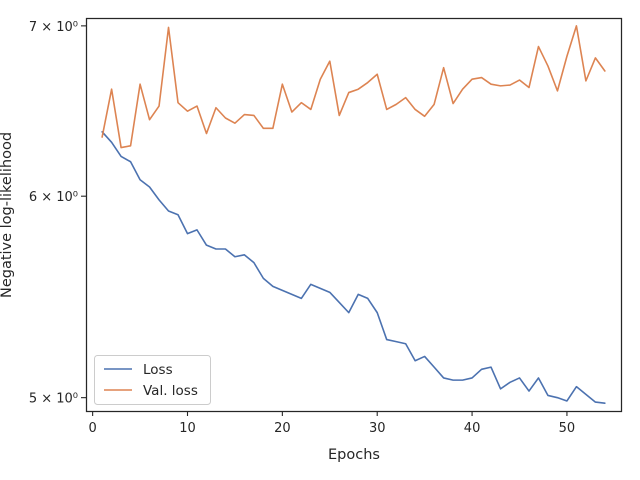 The height and width of the screenshot is (480, 640). Describe the element at coordinates (472, 428) in the screenshot. I see `x-tick-label: 40` at that location.